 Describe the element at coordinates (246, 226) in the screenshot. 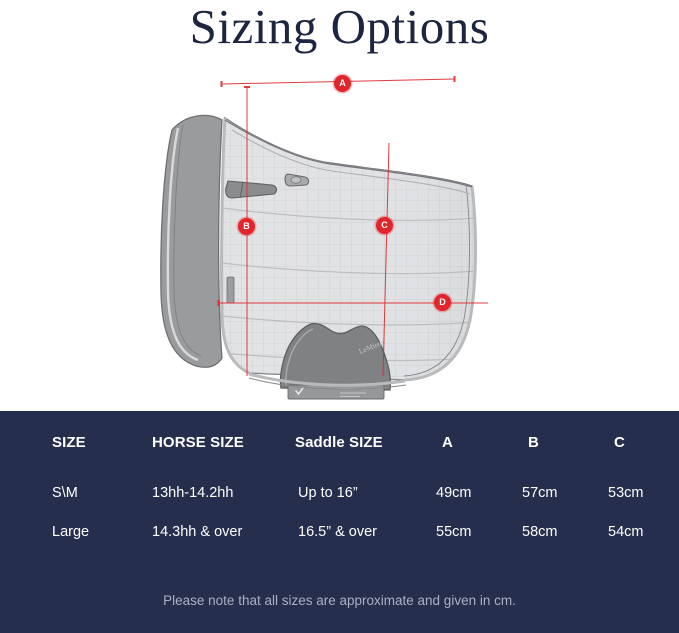

I see `measurement-marker-b: B` at that location.